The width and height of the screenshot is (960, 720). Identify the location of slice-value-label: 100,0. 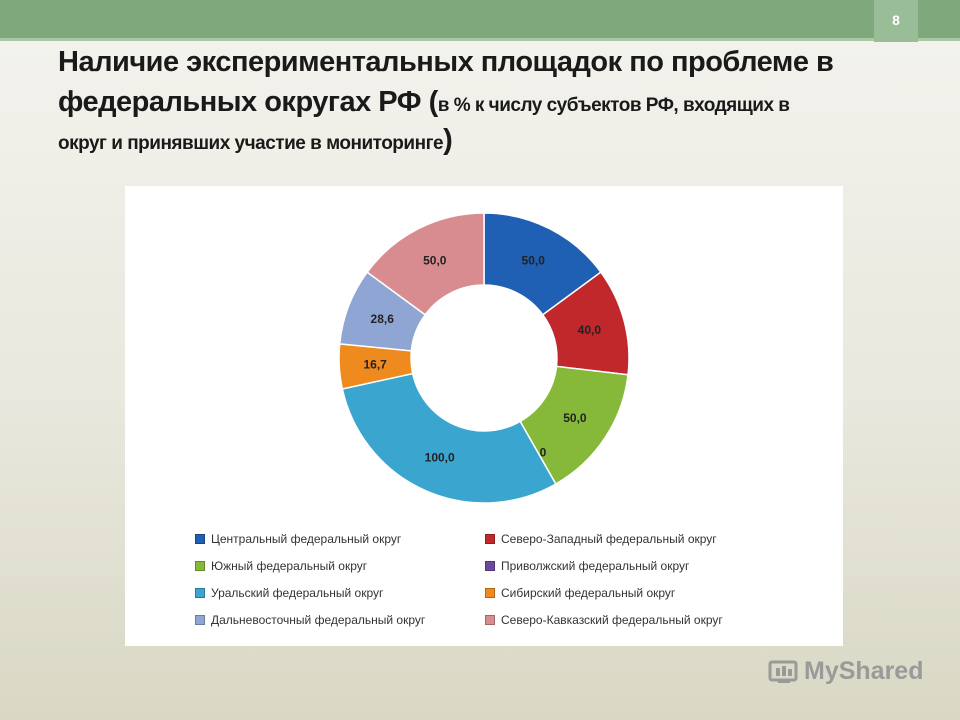
(440, 458).